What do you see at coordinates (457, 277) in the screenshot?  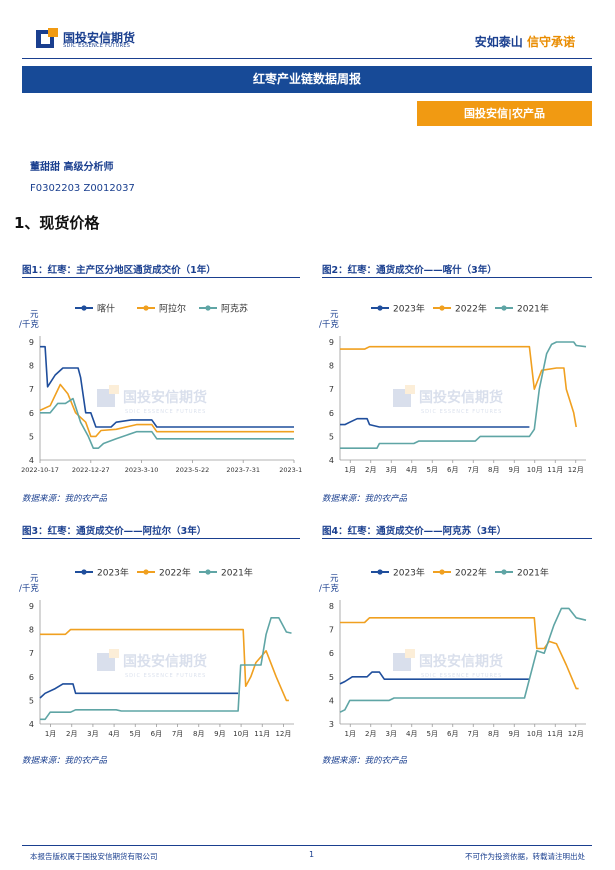 I see `figure-2-rule` at bounding box center [457, 277].